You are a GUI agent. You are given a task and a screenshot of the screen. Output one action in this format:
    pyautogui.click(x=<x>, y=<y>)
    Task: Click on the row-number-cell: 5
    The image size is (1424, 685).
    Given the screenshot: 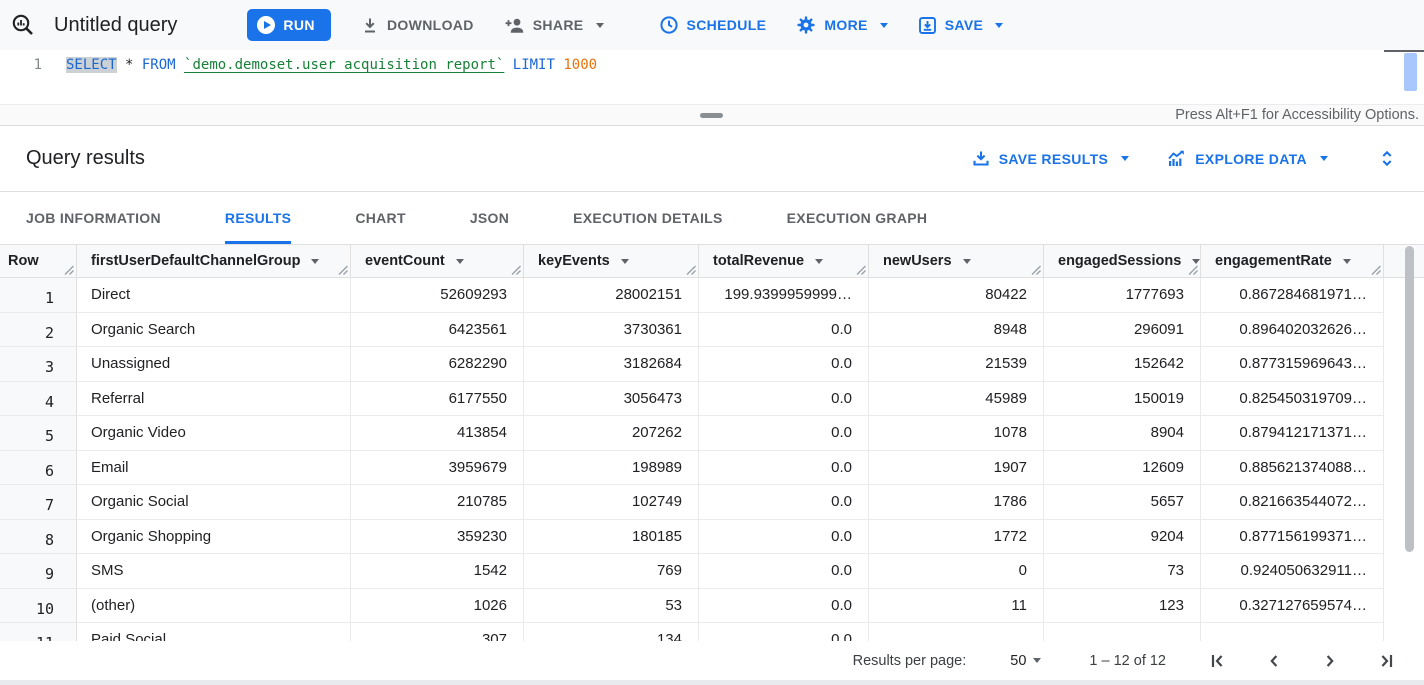 What is the action you would take?
    pyautogui.click(x=38, y=433)
    